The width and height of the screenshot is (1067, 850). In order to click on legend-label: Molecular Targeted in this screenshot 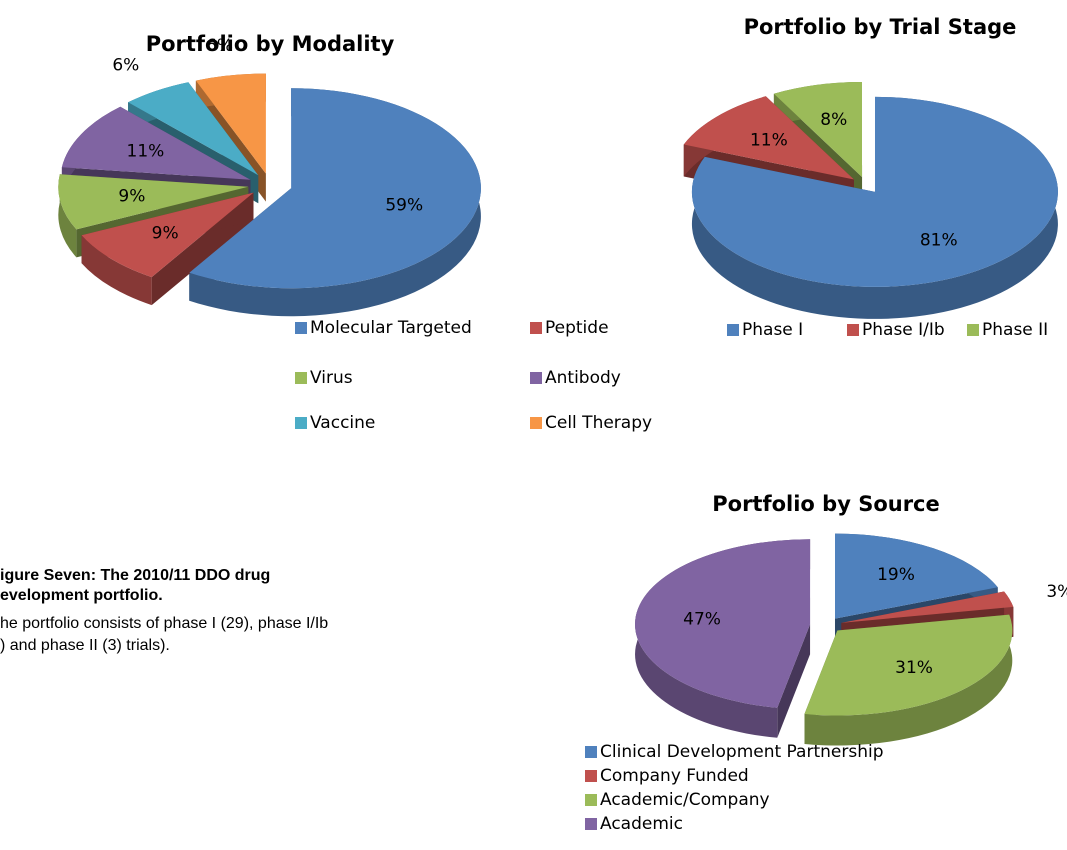, I will do `click(391, 328)`.